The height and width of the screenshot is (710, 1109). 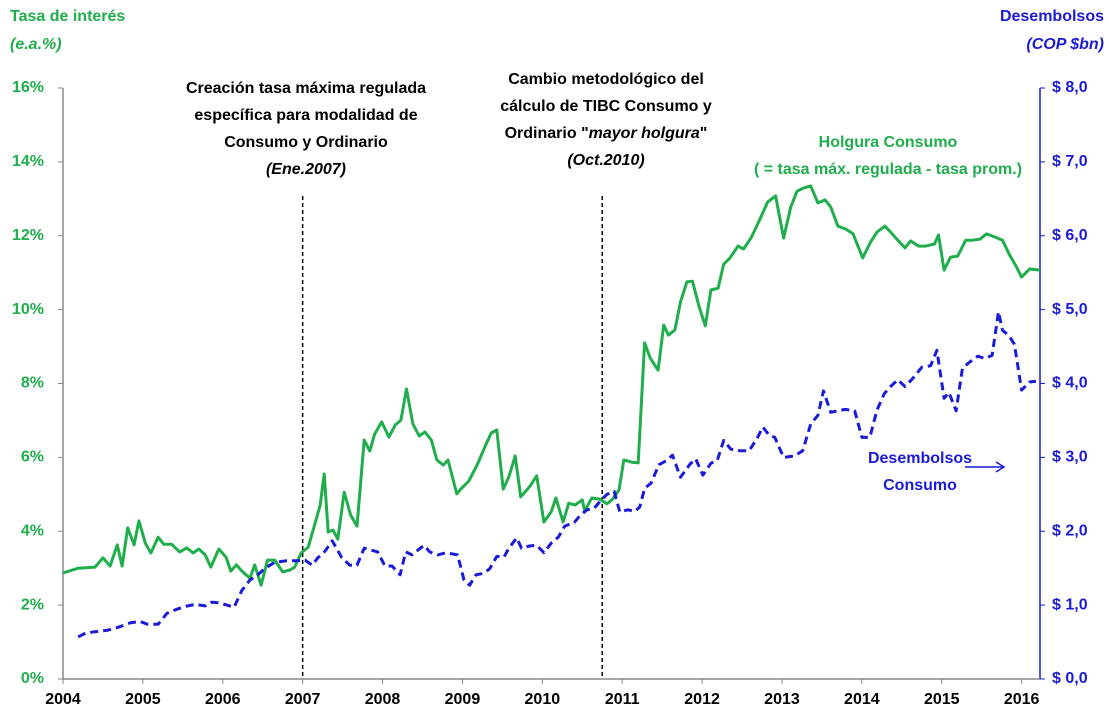 I want to click on x-tick-label: 2007, so click(x=303, y=699).